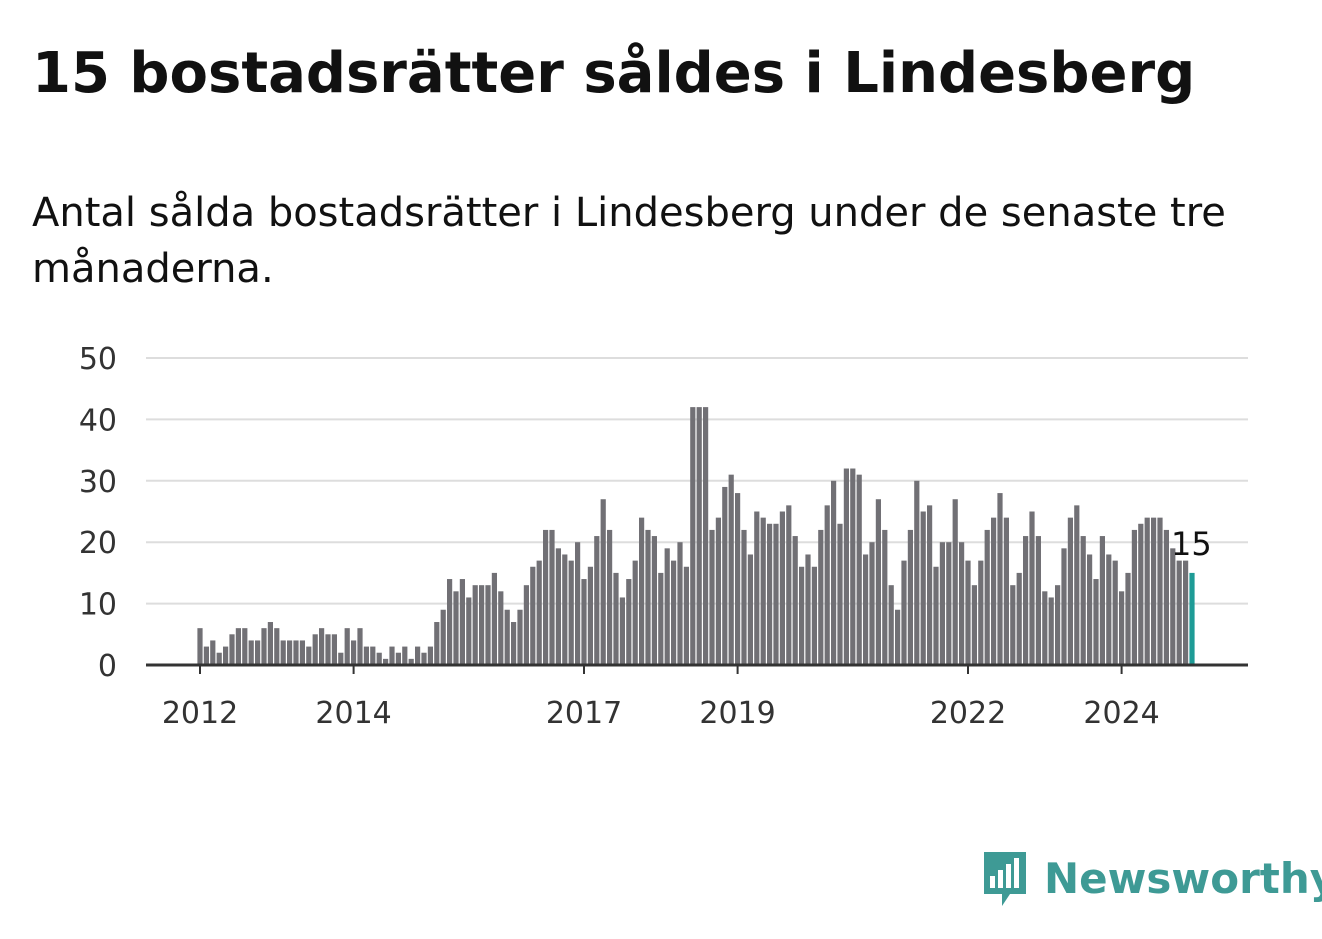  What do you see at coordinates (98, 513) in the screenshot?
I see `y-axis-tick-labels: 0 10 20 30 40 50` at bounding box center [98, 513].